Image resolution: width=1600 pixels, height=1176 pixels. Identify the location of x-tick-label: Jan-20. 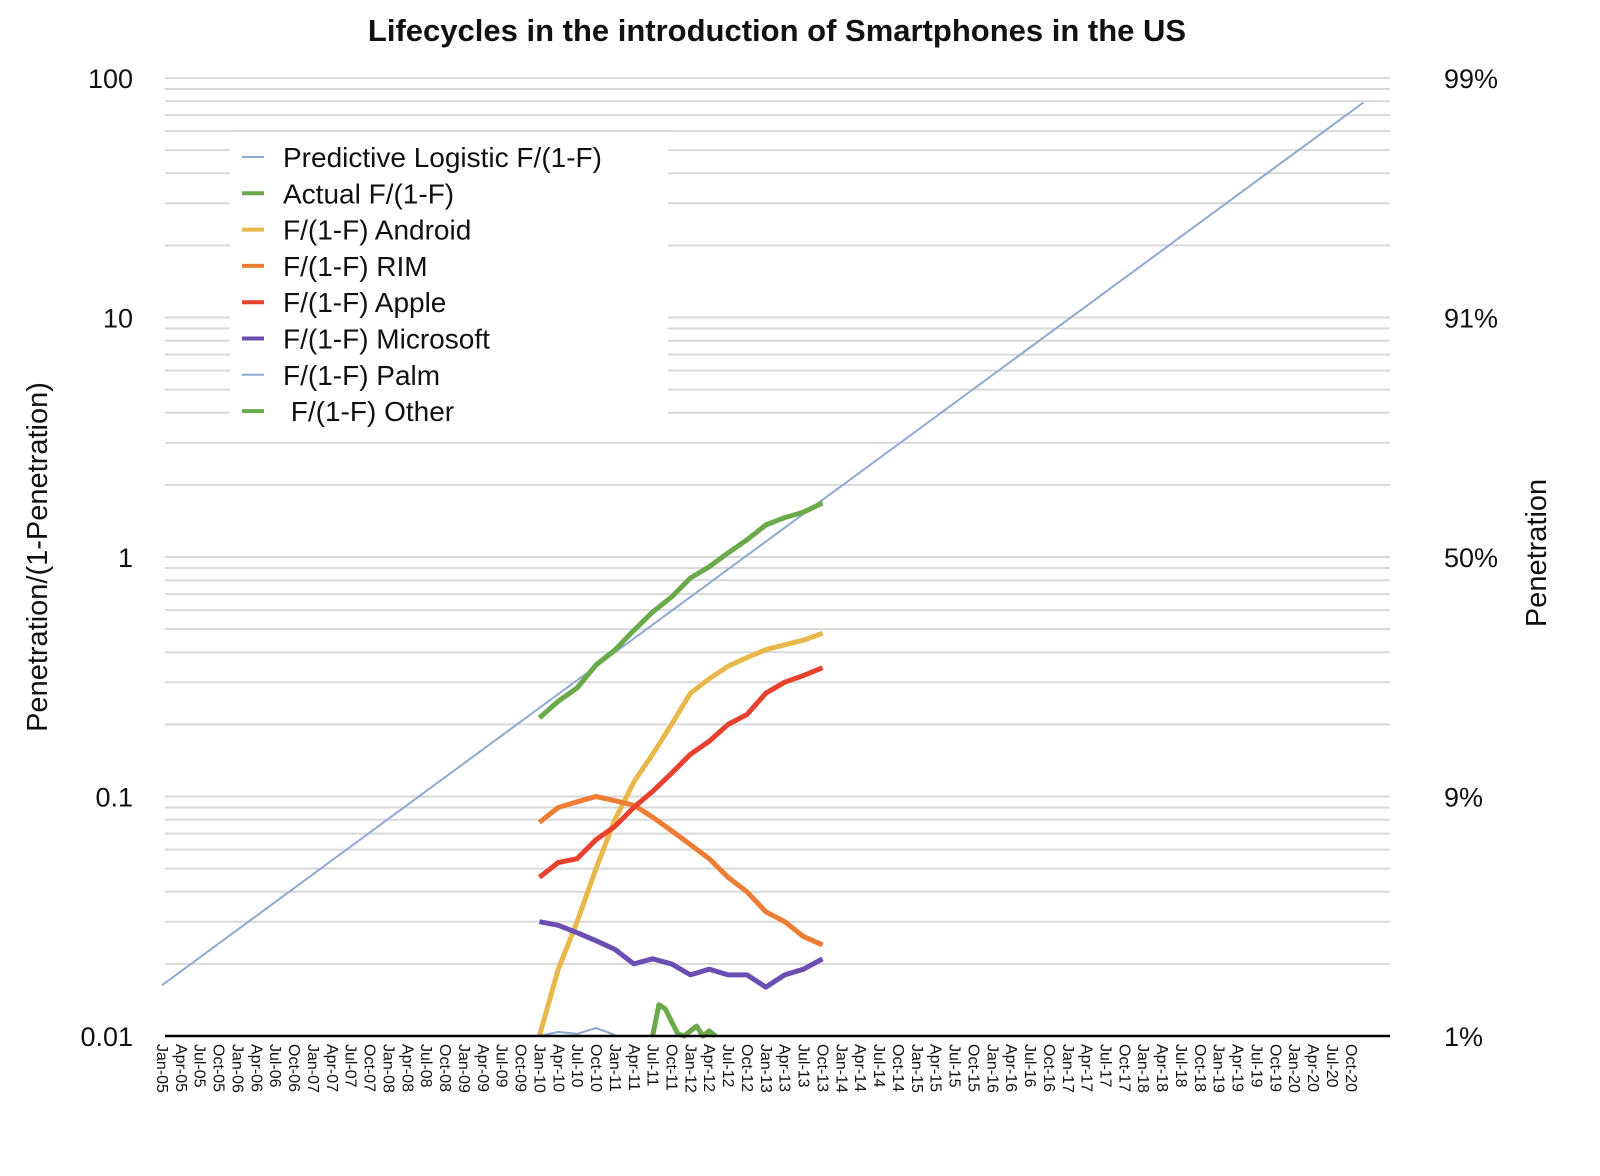
(1293, 1068).